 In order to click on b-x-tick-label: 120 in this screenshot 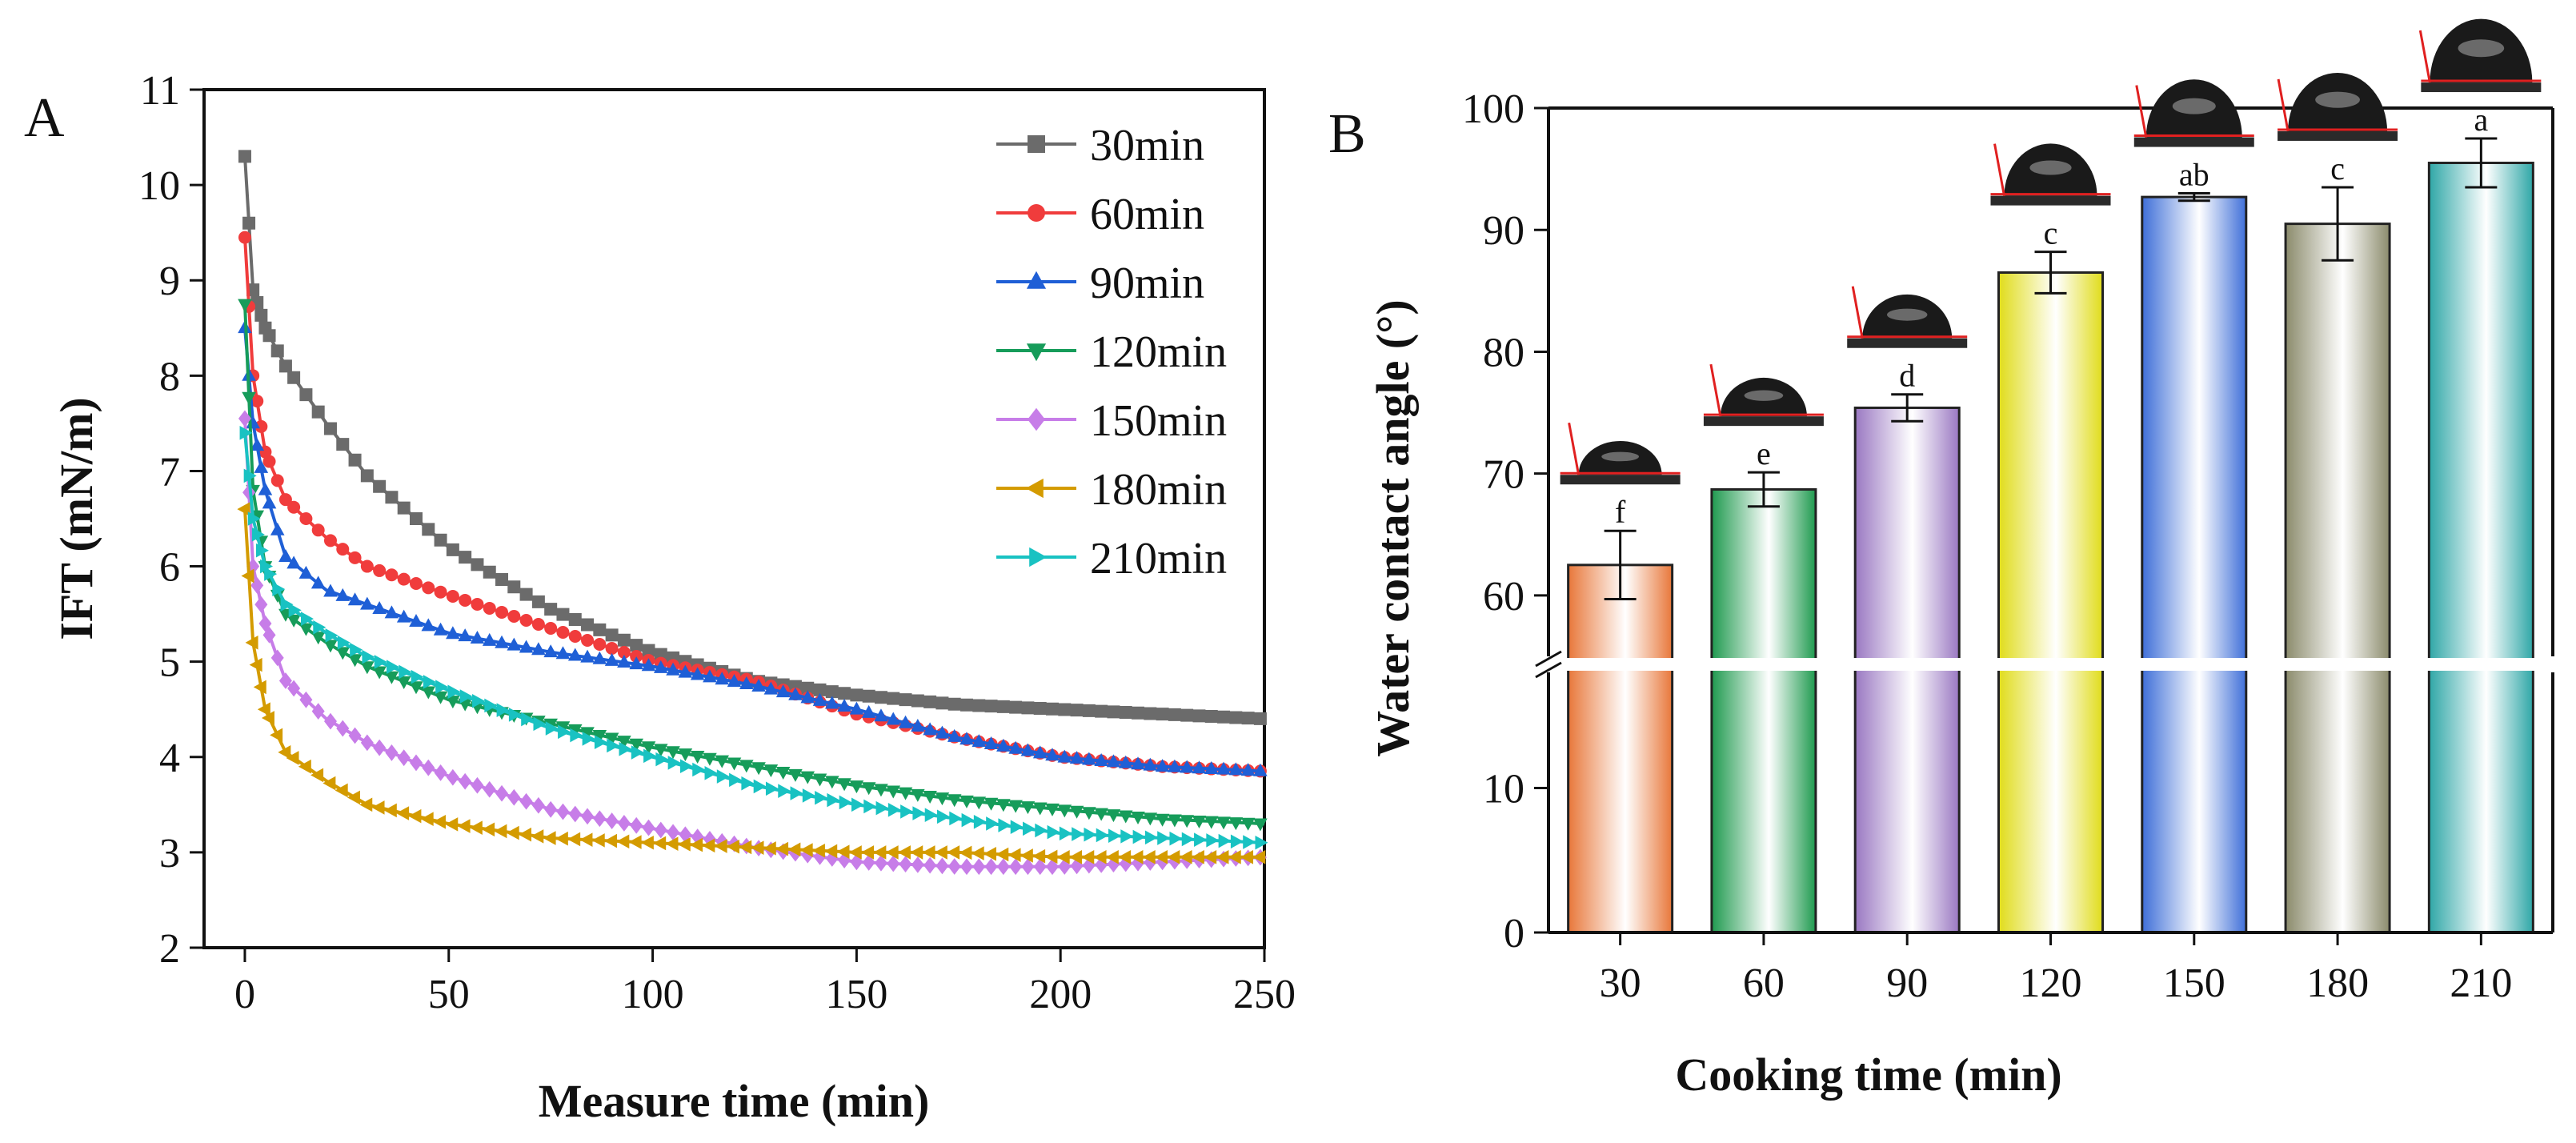, I will do `click(2051, 983)`.